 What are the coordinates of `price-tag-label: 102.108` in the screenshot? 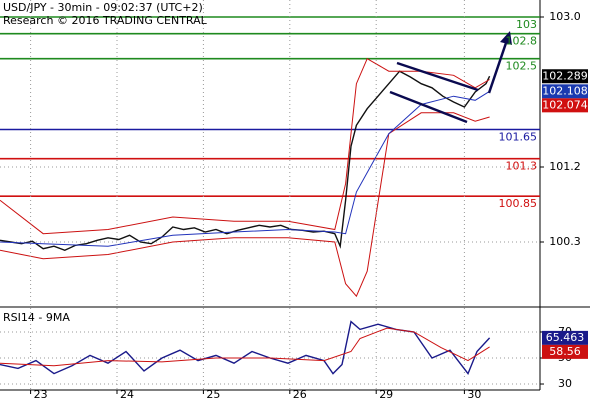 It's located at (565, 90).